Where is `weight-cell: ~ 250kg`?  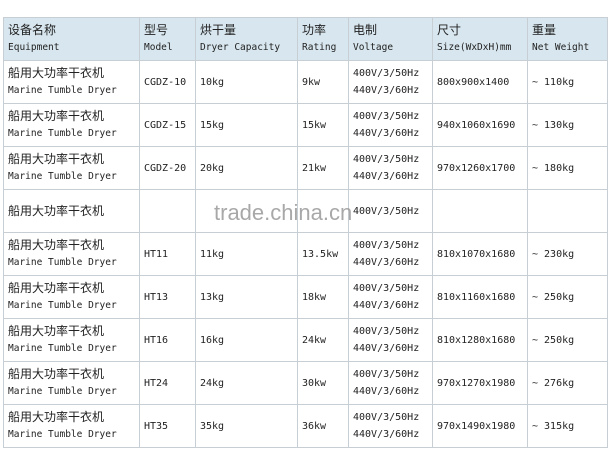 weight-cell: ~ 250kg is located at coordinates (567, 340).